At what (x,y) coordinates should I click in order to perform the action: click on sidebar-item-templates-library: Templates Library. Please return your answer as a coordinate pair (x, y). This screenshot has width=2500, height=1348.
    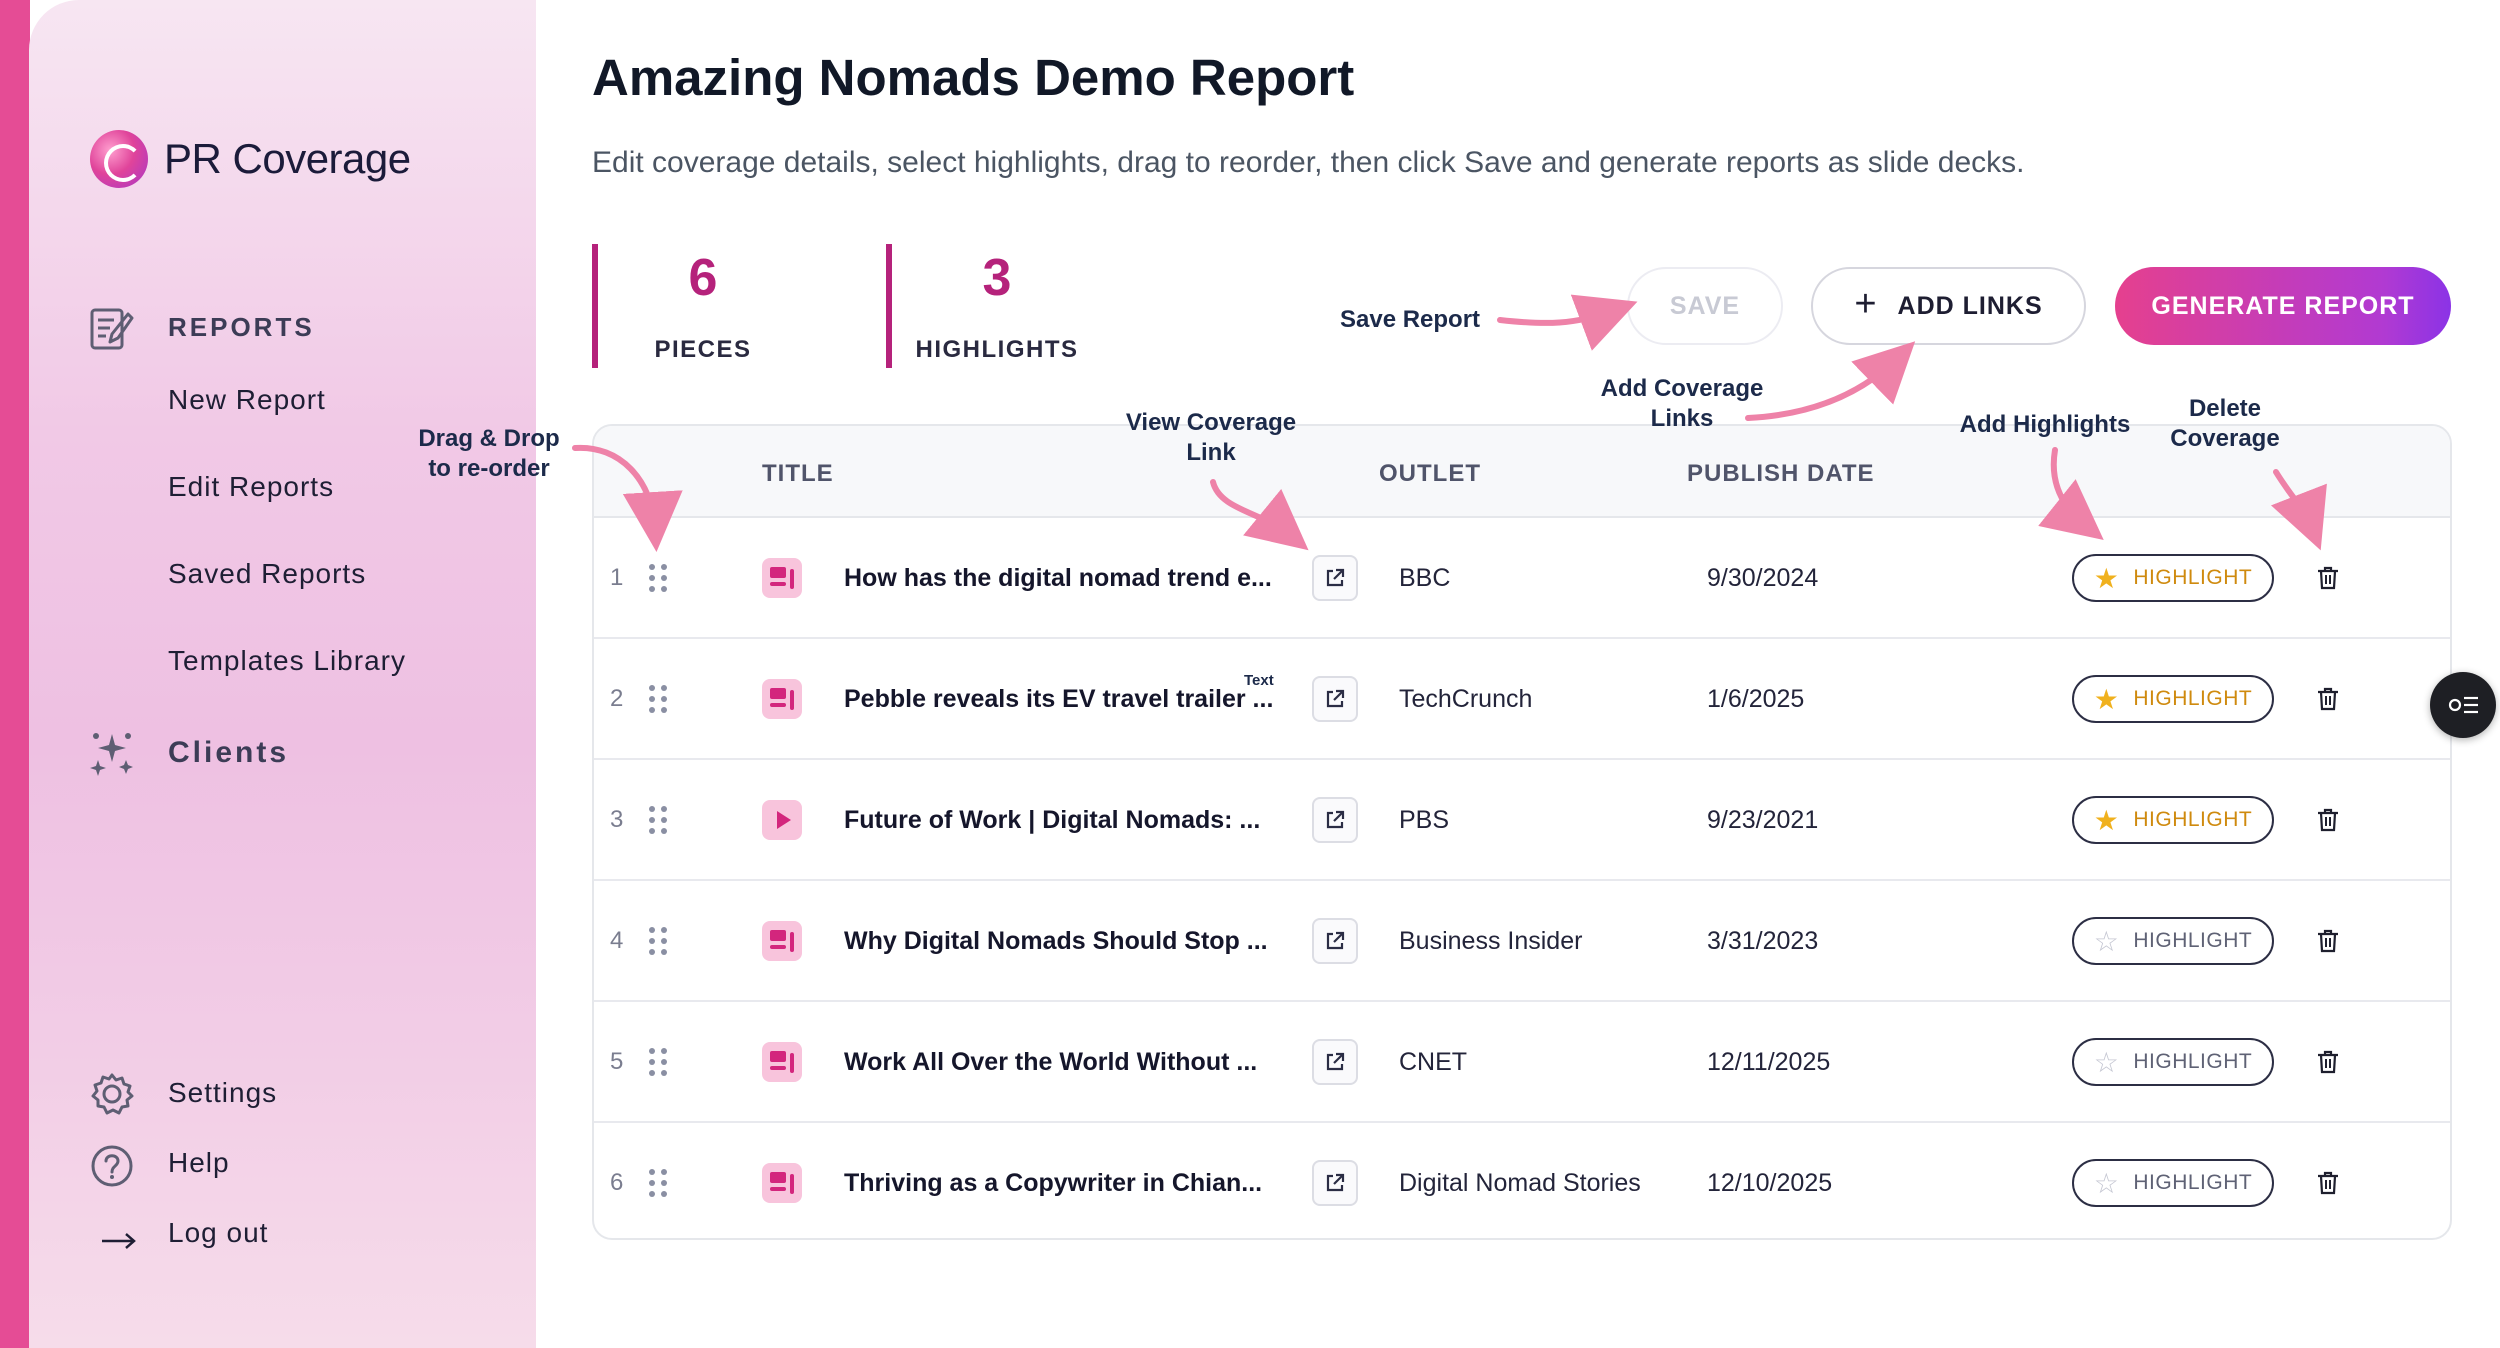
    Looking at the image, I should click on (287, 660).